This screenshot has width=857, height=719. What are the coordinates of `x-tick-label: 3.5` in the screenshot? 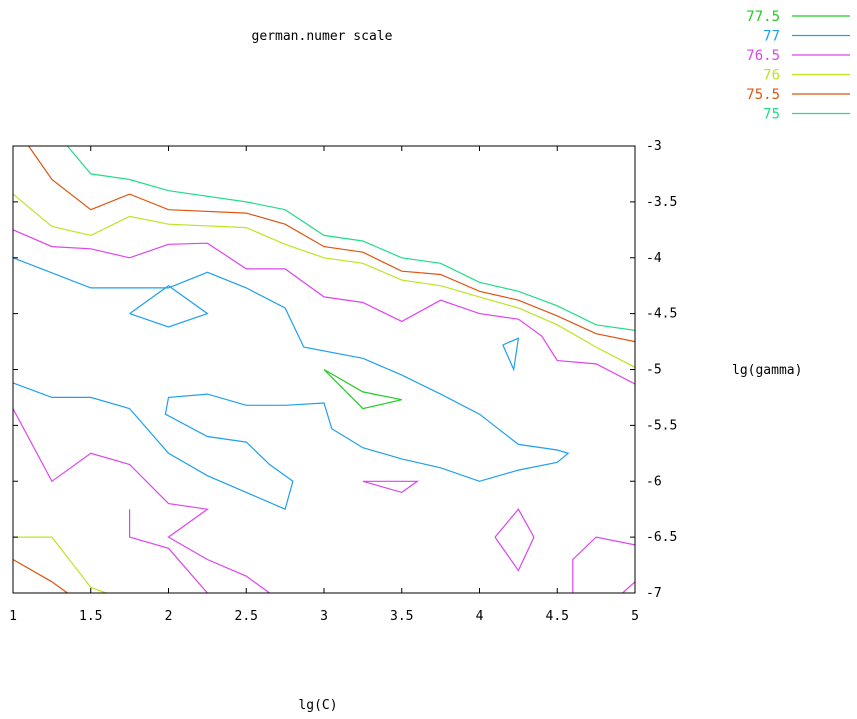 It's located at (401, 616).